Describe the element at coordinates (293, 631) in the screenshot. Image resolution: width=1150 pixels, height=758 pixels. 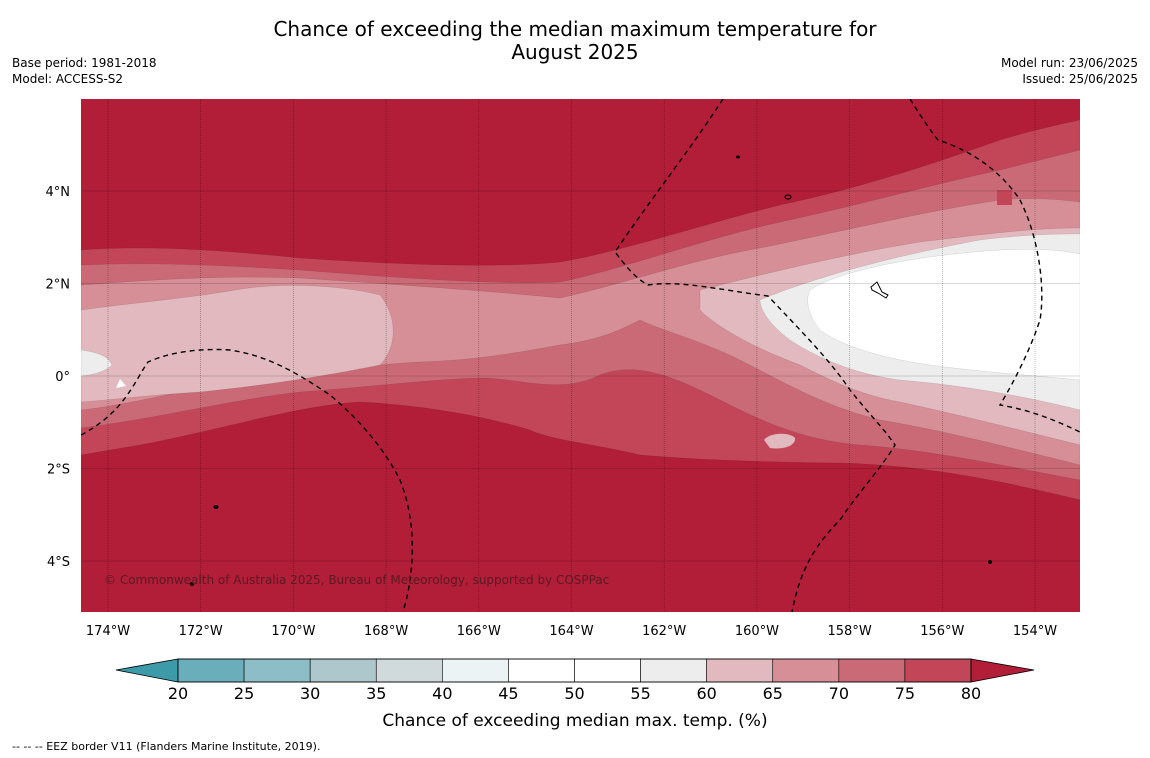
I see `lon-label: 170°W` at that location.